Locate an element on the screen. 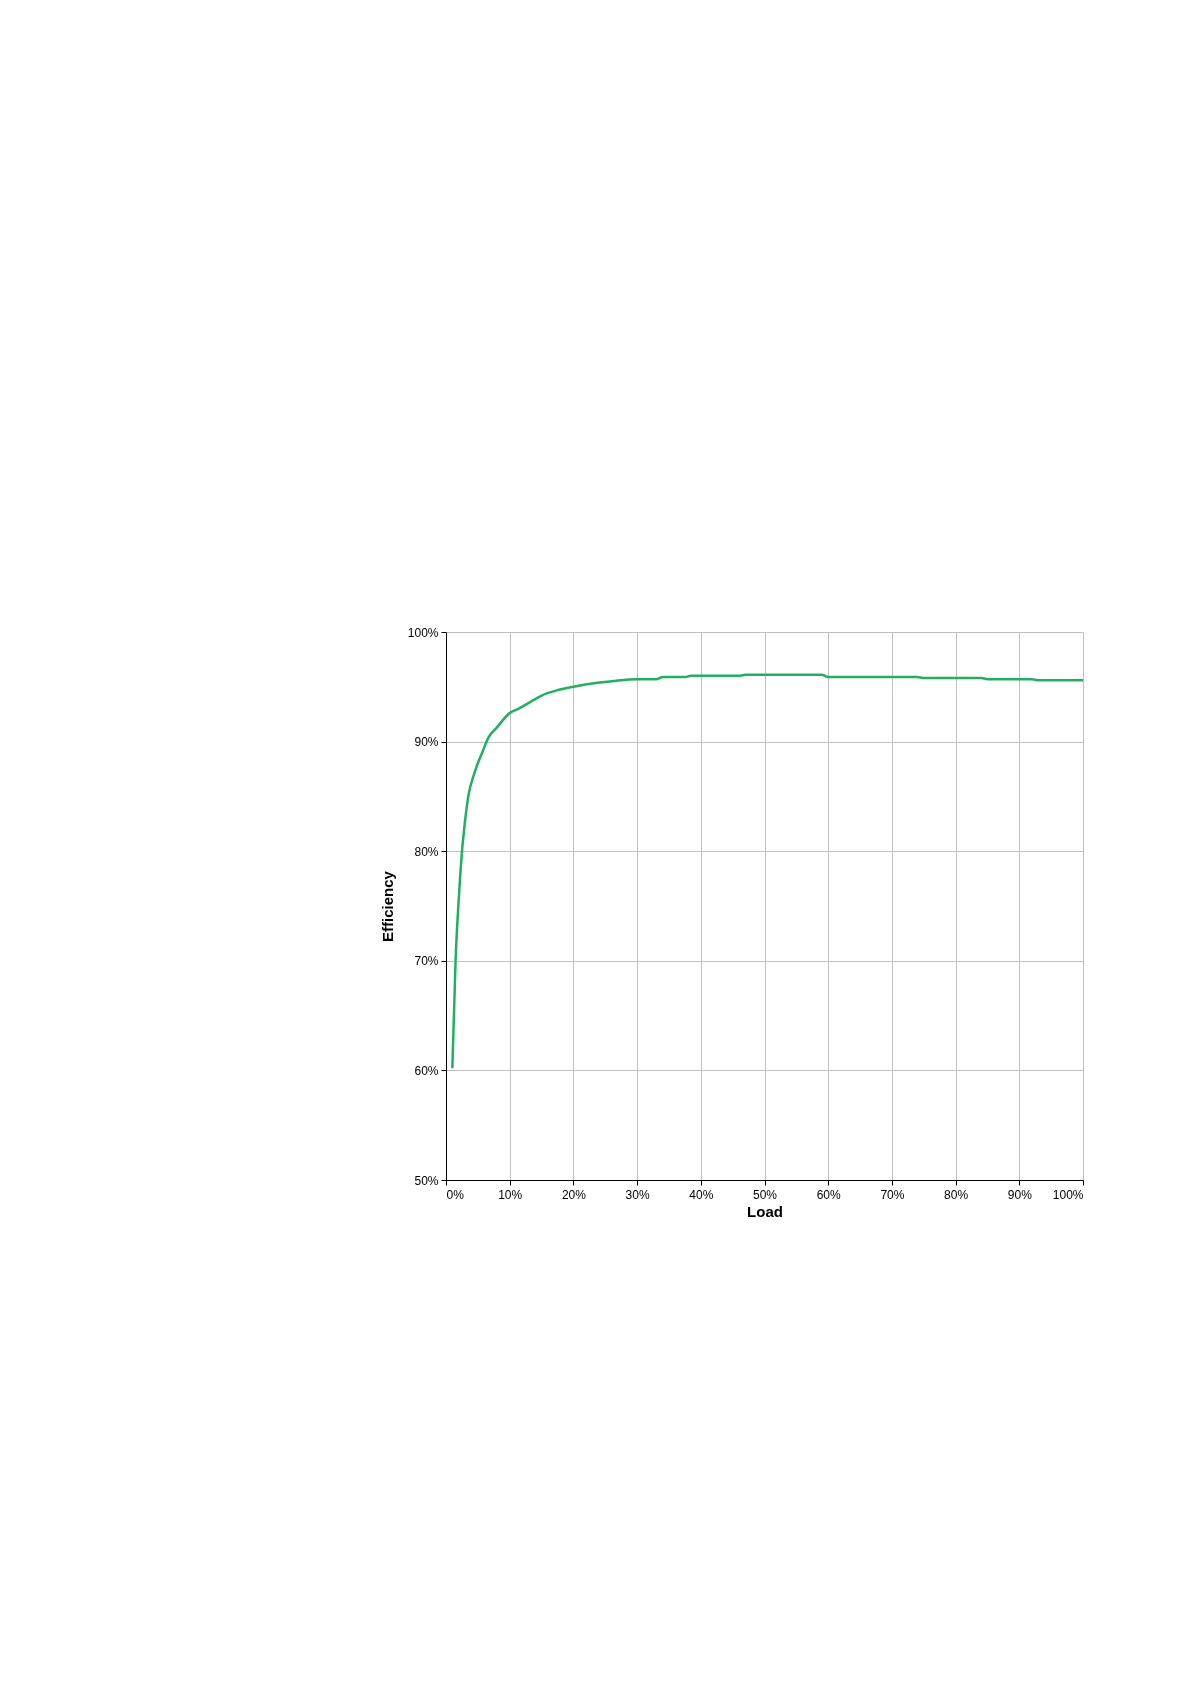  y-tick-label: 100% is located at coordinates (423, 632).